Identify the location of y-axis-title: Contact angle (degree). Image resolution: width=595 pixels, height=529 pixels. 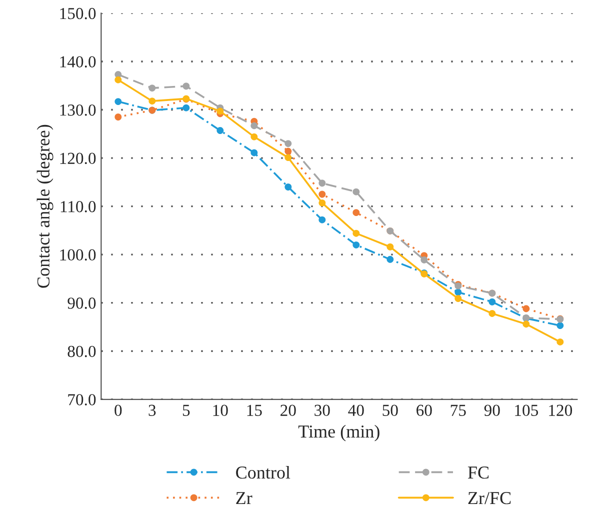
(45, 206).